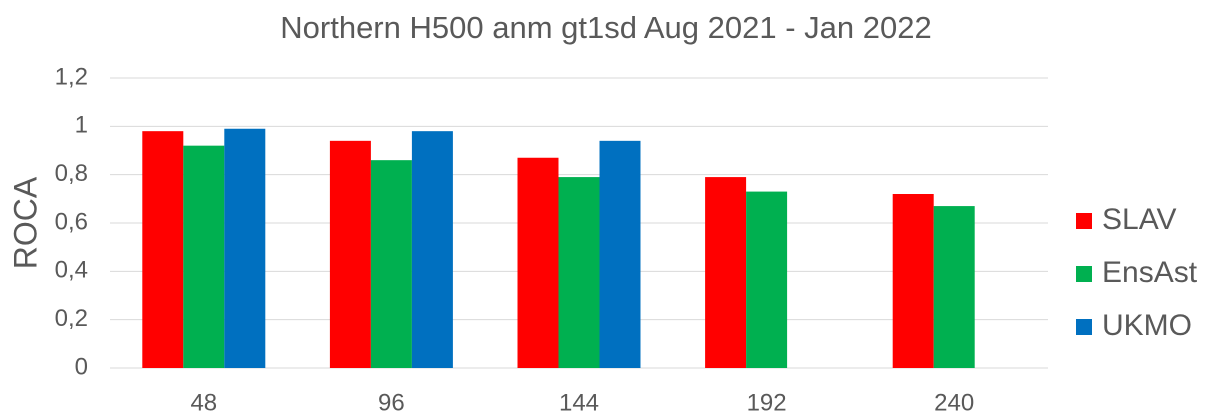  I want to click on x-tick-label: 192, so click(767, 402).